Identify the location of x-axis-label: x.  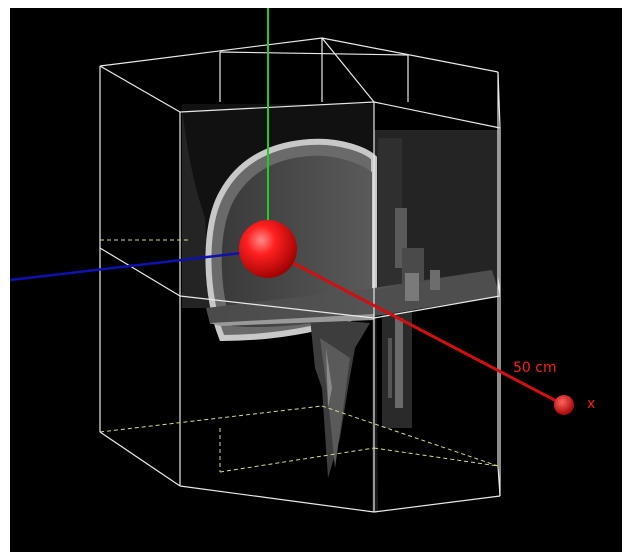
(591, 404).